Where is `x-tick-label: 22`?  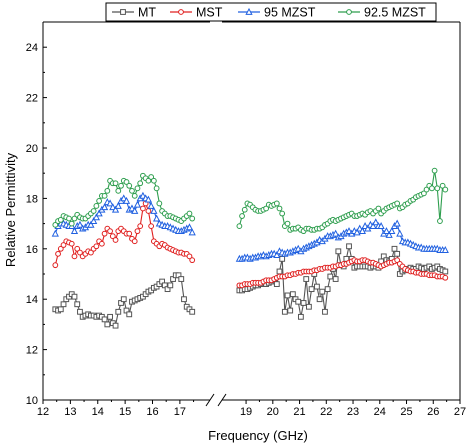 x-tick-label: 22 is located at coordinates (326, 412).